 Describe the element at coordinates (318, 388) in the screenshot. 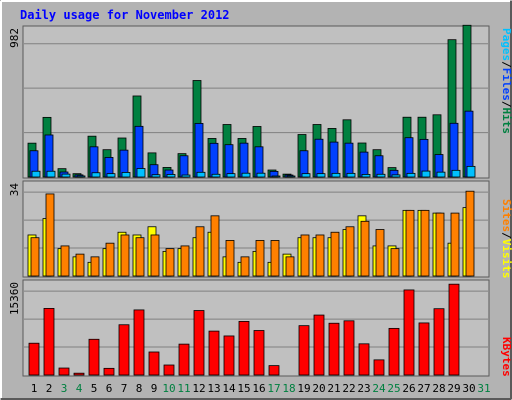

I see `x-tick-label-20: 20` at that location.